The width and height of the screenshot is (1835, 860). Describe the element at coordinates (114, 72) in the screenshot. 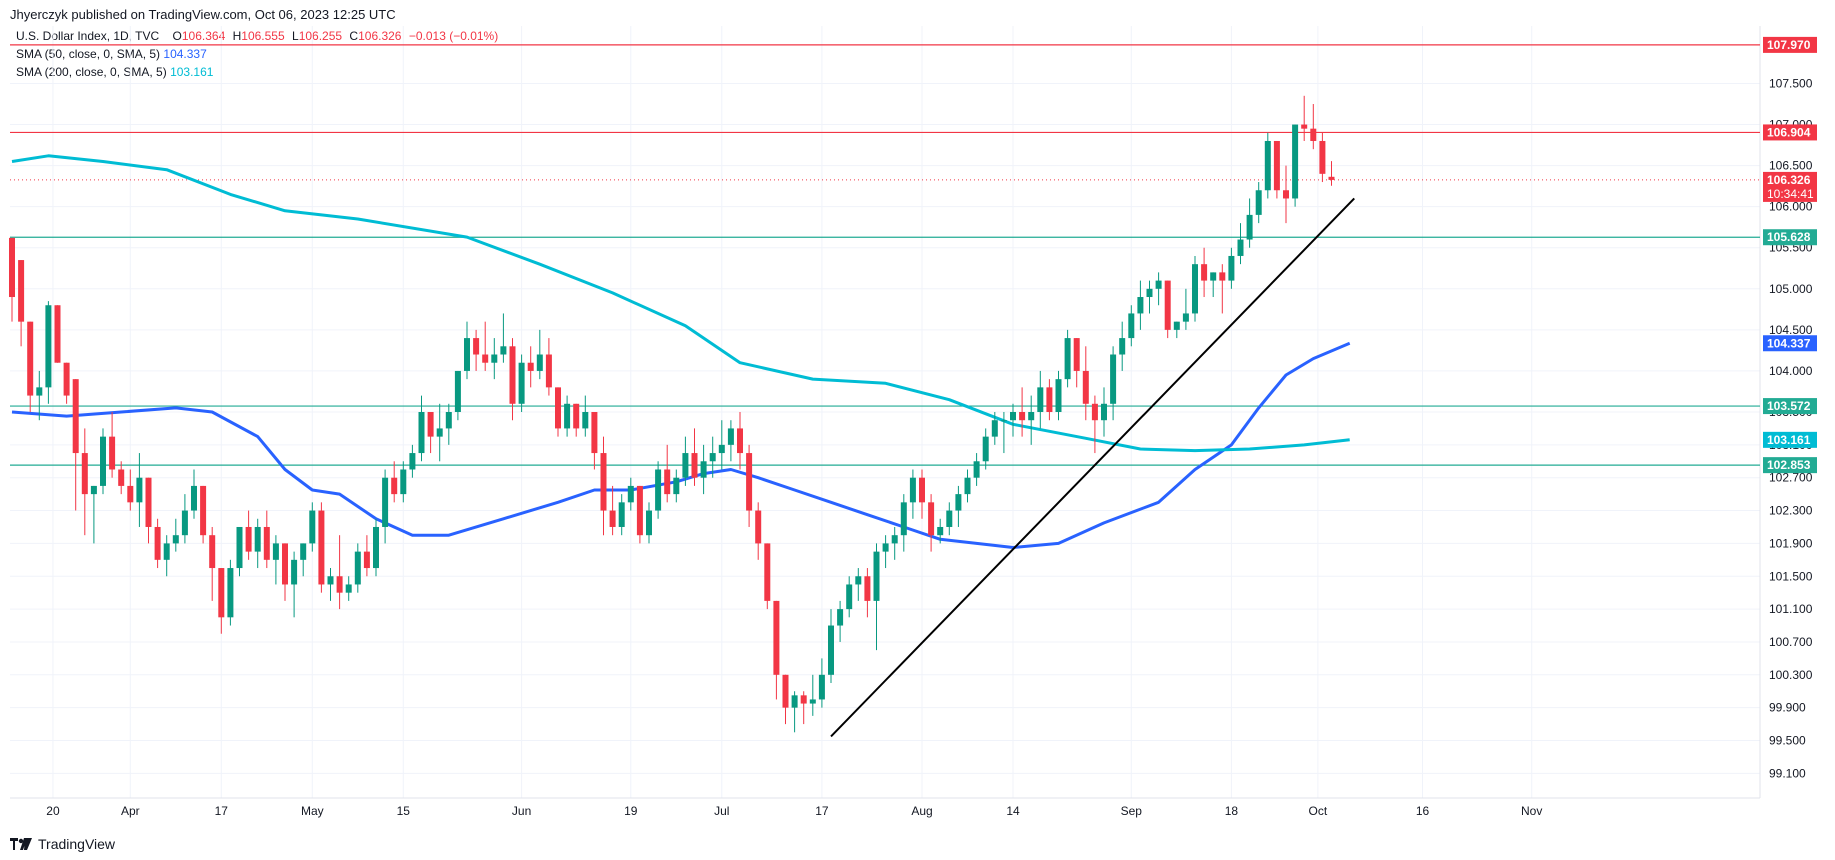

I see `sma200-legend: SMA (200, close, 0, SMA, 5) 103.161` at that location.